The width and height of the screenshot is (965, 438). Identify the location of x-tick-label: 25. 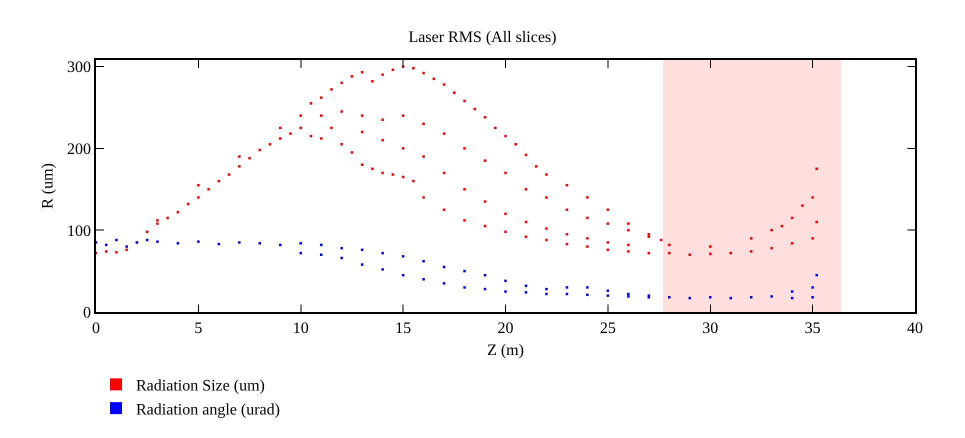
(608, 328).